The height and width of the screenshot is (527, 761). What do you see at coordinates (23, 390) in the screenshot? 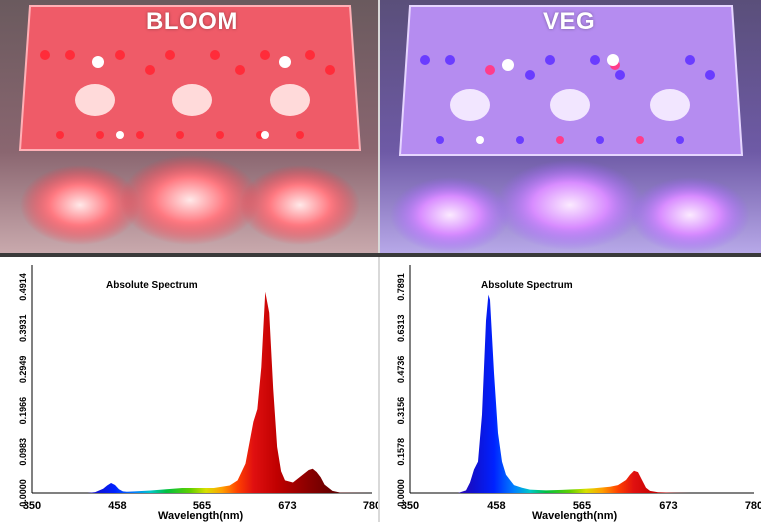
I see `y-tick-labels: 0.0000 0.0983 0.1966 0.2949 0.3931 0.4914` at bounding box center [23, 390].